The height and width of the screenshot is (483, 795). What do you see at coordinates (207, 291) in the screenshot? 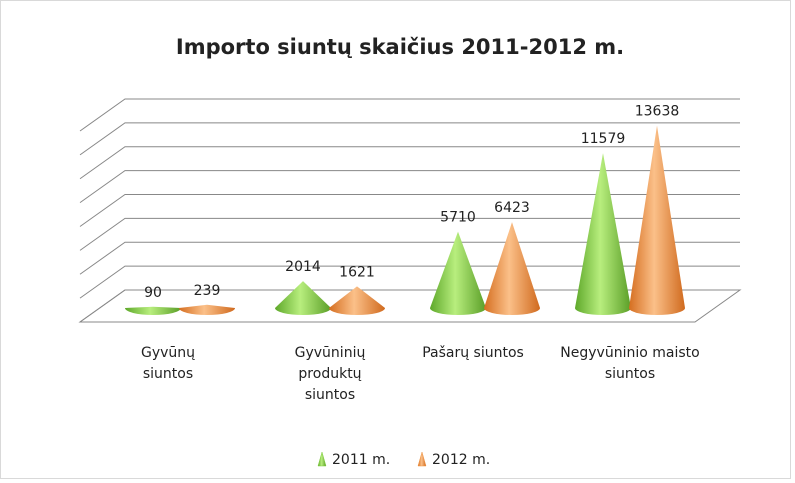
I see `value-label: 239` at bounding box center [207, 291].